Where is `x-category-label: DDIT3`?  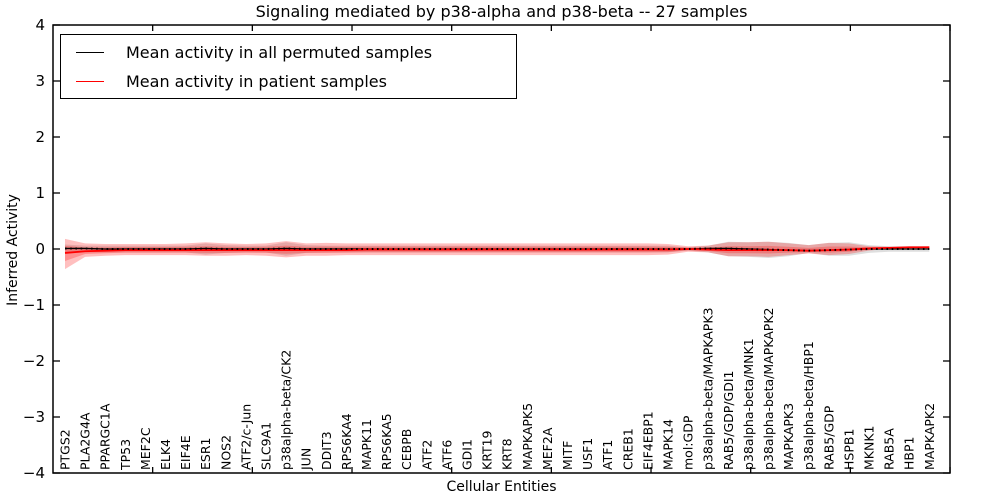
x-category-label: DDIT3 is located at coordinates (326, 450).